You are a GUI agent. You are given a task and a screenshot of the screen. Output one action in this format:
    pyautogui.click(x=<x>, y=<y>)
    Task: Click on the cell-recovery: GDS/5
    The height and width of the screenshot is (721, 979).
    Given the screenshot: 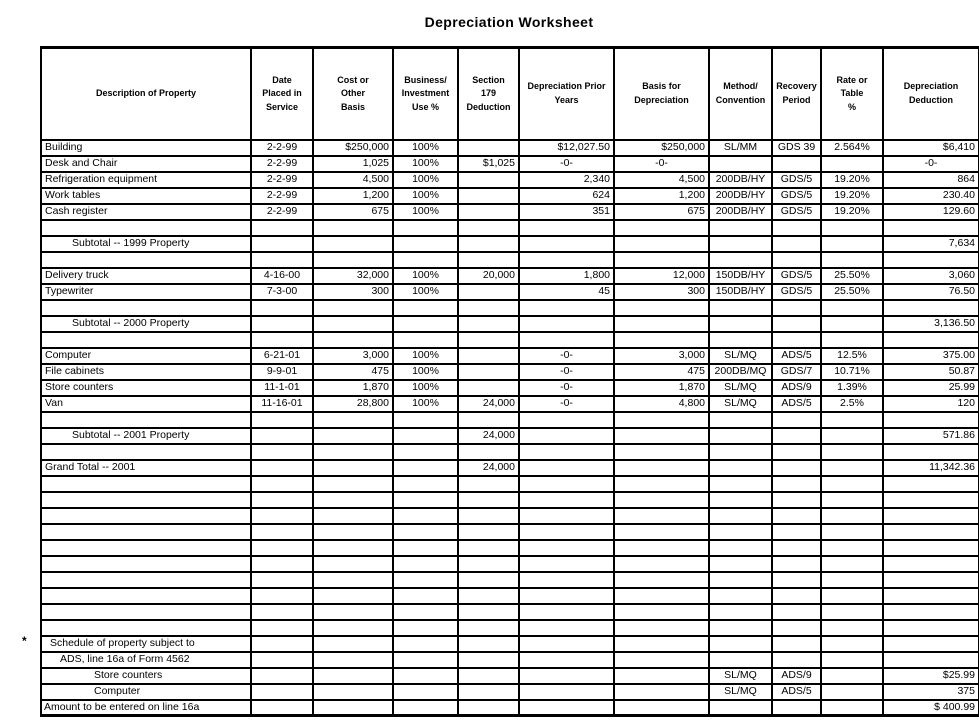 What is the action you would take?
    pyautogui.click(x=796, y=291)
    